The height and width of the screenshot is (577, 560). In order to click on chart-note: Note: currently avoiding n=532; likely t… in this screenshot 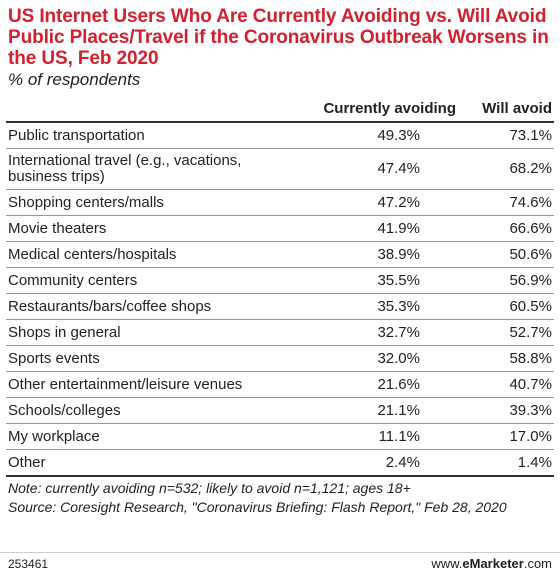, I will do `click(209, 488)`.